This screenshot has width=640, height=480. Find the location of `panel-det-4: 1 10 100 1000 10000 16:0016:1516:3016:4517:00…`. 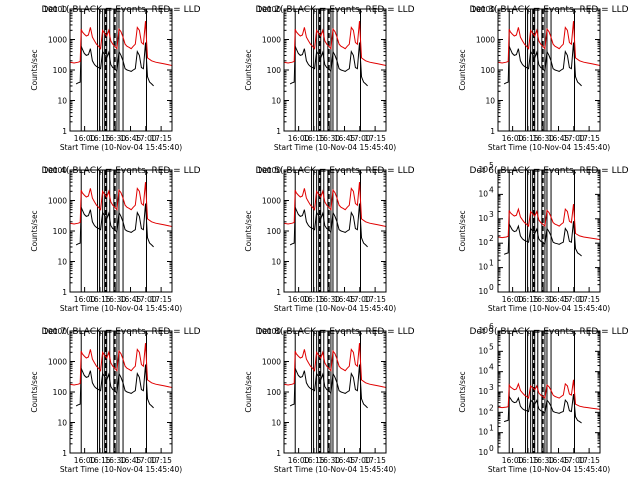

panel-det-4: 1 10 100 1000 10000 16:0016:1516:3016:4517:00… is located at coordinates (115, 239).